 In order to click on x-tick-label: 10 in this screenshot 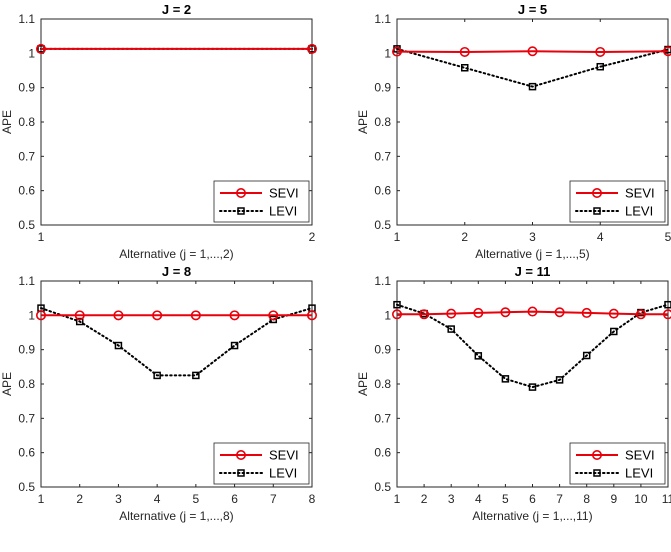, I will do `click(641, 499)`.